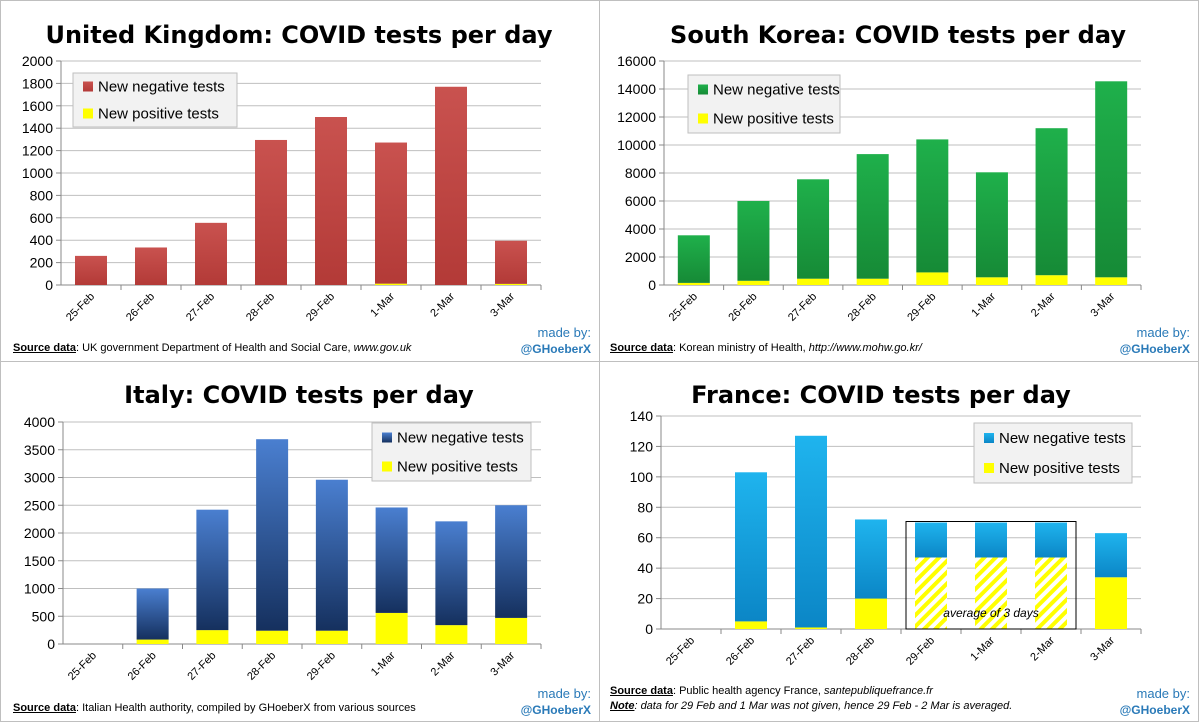 The image size is (1199, 722). What do you see at coordinates (640, 201) in the screenshot?
I see `y-tick-label: 6000` at bounding box center [640, 201].